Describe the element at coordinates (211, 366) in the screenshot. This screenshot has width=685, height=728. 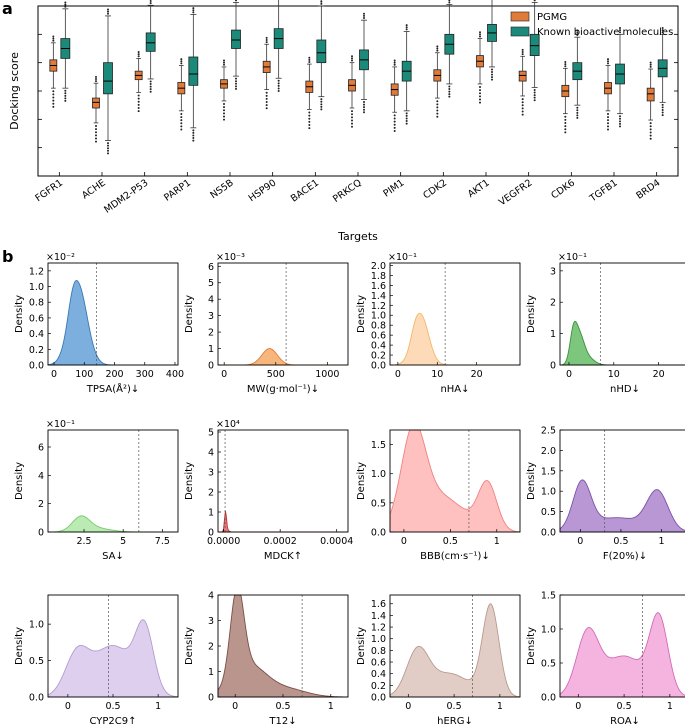
I see `y-tick-label: 0` at that location.